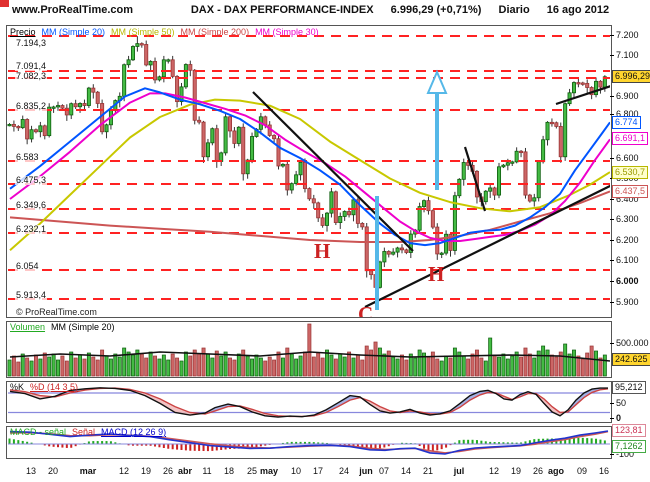 This screenshot has width=650, height=482. Describe the element at coordinates (31, 295) in the screenshot. I see `level-price-label: 5.913,4` at that location.